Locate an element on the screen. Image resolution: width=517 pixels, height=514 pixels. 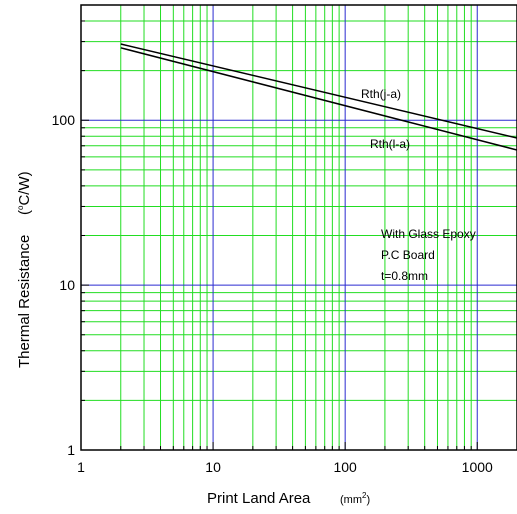
series-label-rth-j-a: Rth(j-a) is located at coordinates (381, 94).